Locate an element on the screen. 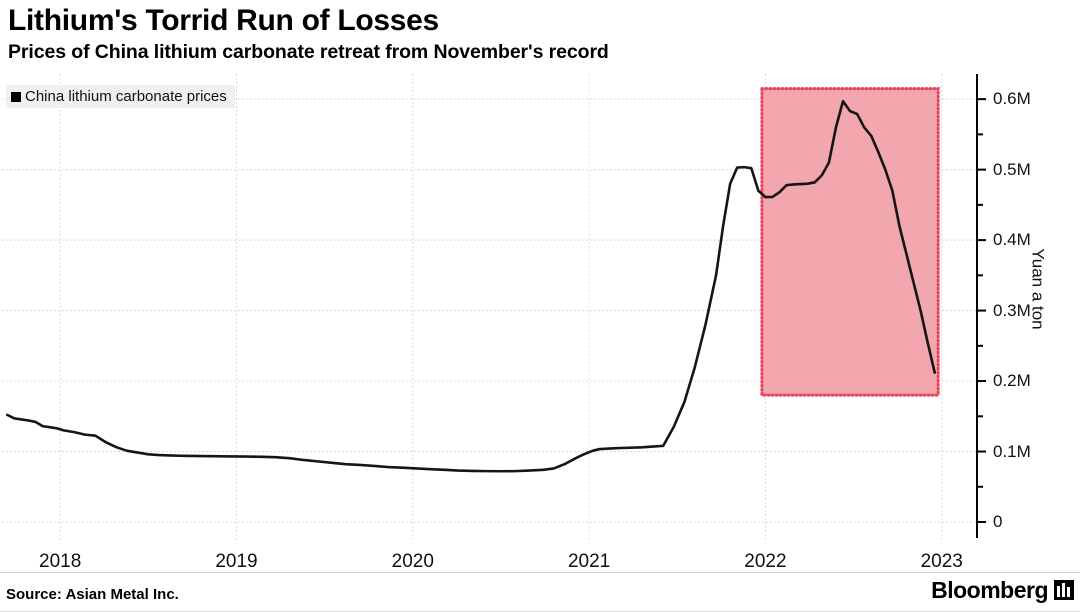  x-axis-tick-label: 2020 is located at coordinates (412, 561).